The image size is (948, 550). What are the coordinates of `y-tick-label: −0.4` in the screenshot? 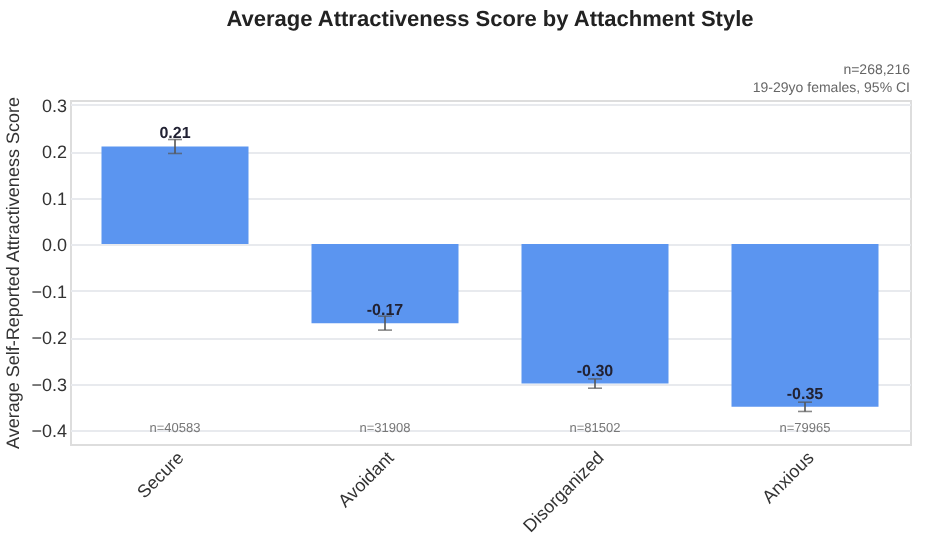 It's located at (49, 431).